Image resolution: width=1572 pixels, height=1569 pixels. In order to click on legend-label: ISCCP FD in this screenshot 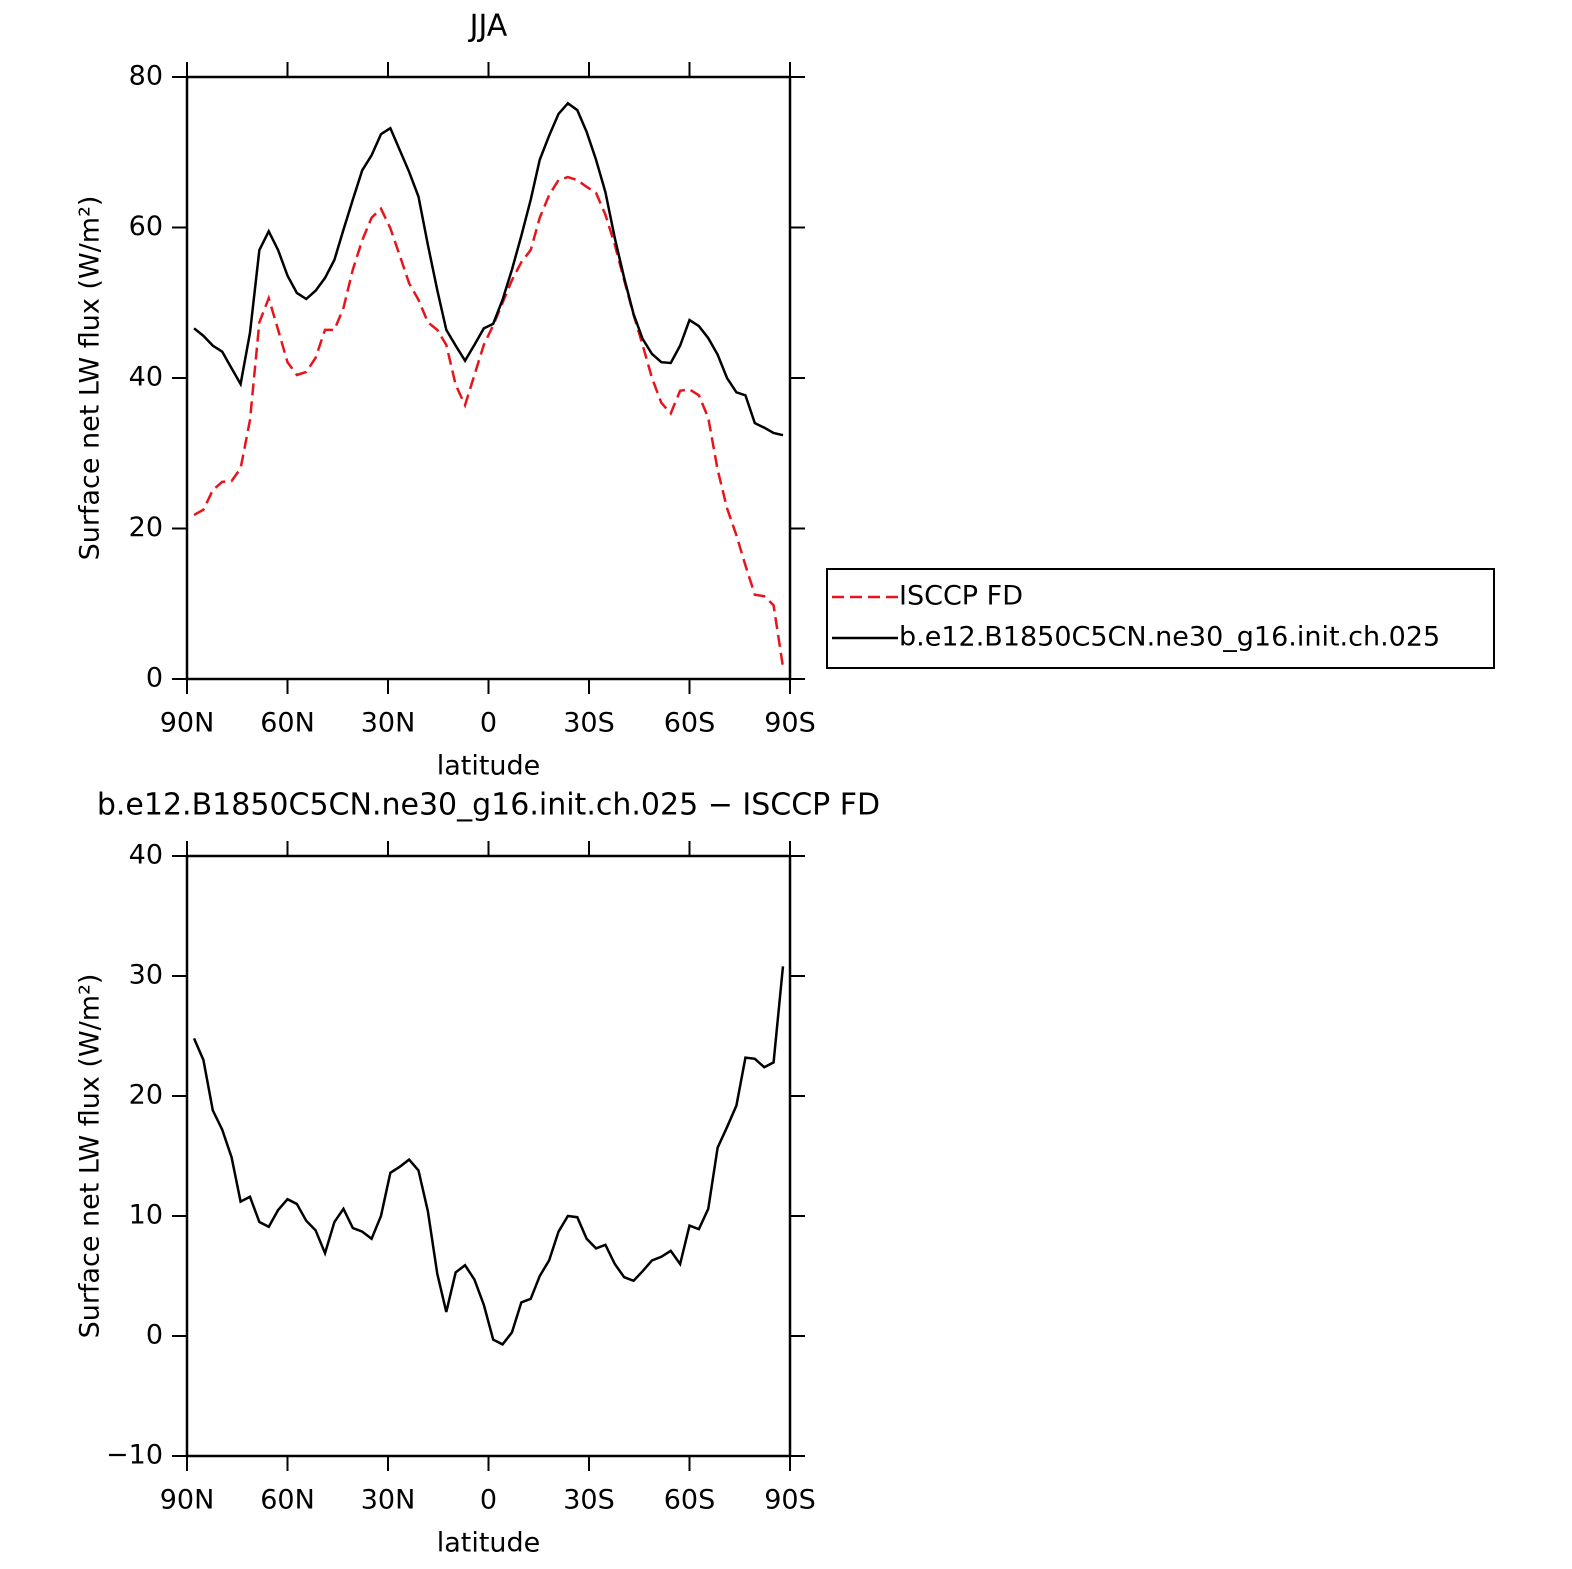, I will do `click(961, 596)`.